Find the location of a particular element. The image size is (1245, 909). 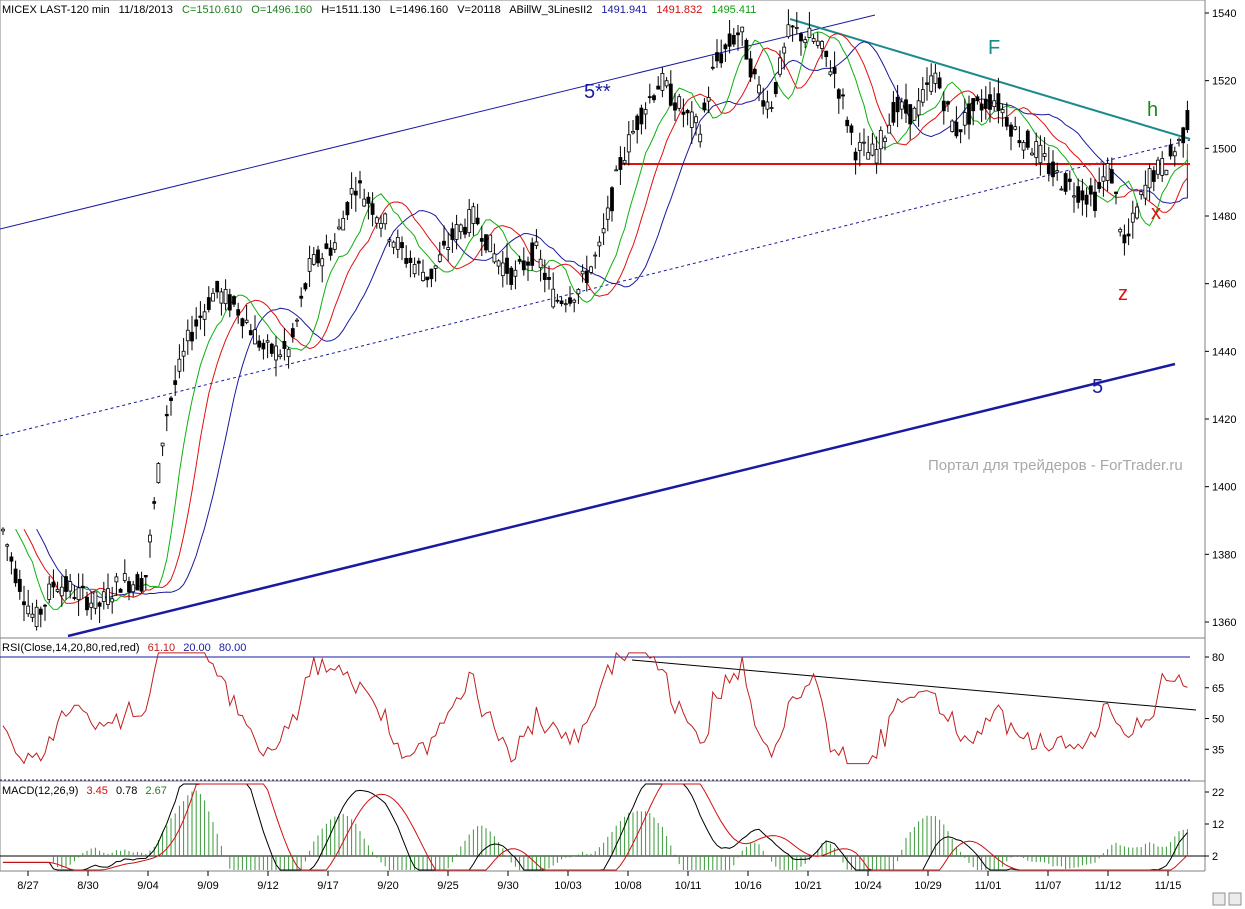

wave-label-z: z is located at coordinates (1123, 294).